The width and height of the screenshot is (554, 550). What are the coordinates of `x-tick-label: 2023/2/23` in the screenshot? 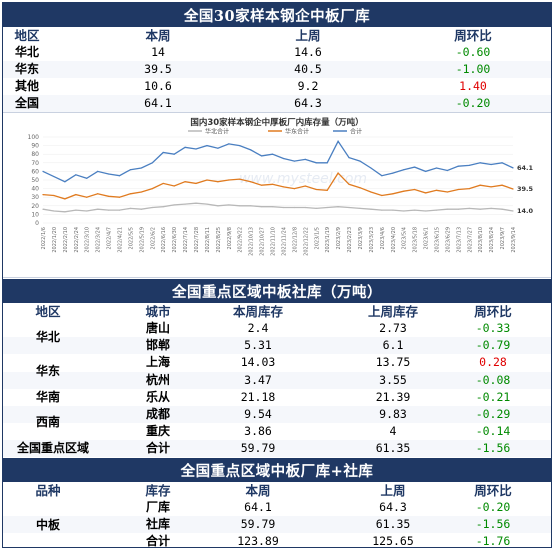 It's located at (350, 240).